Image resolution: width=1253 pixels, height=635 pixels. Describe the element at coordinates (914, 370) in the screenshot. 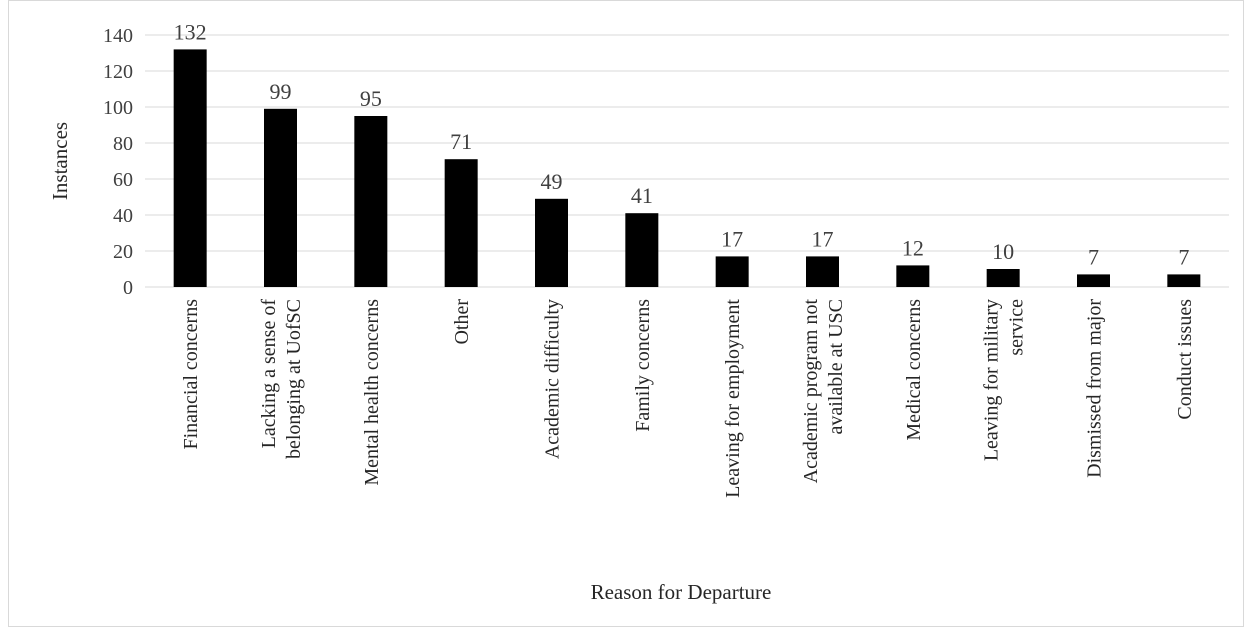

I see `x-tick-label: Medical concerns` at that location.